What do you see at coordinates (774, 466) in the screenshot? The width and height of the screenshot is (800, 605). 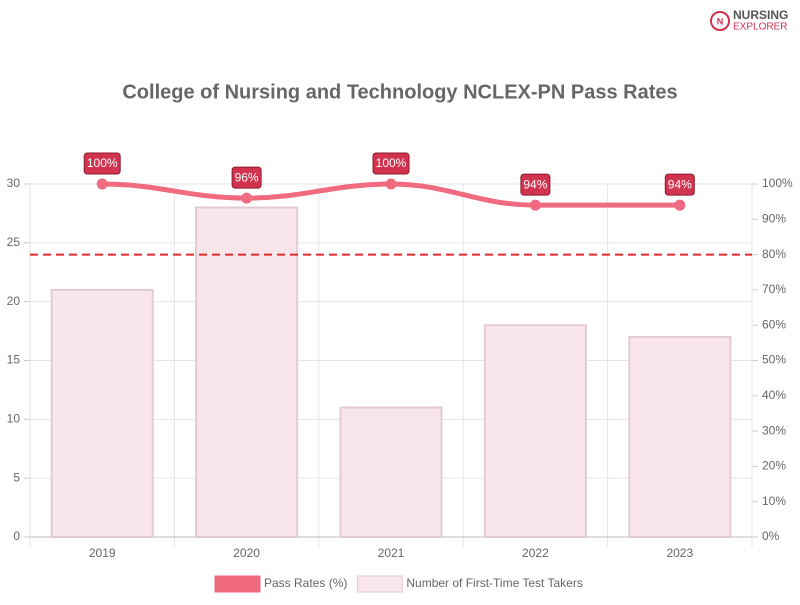 I see `y2-tick-label: 20%` at bounding box center [774, 466].